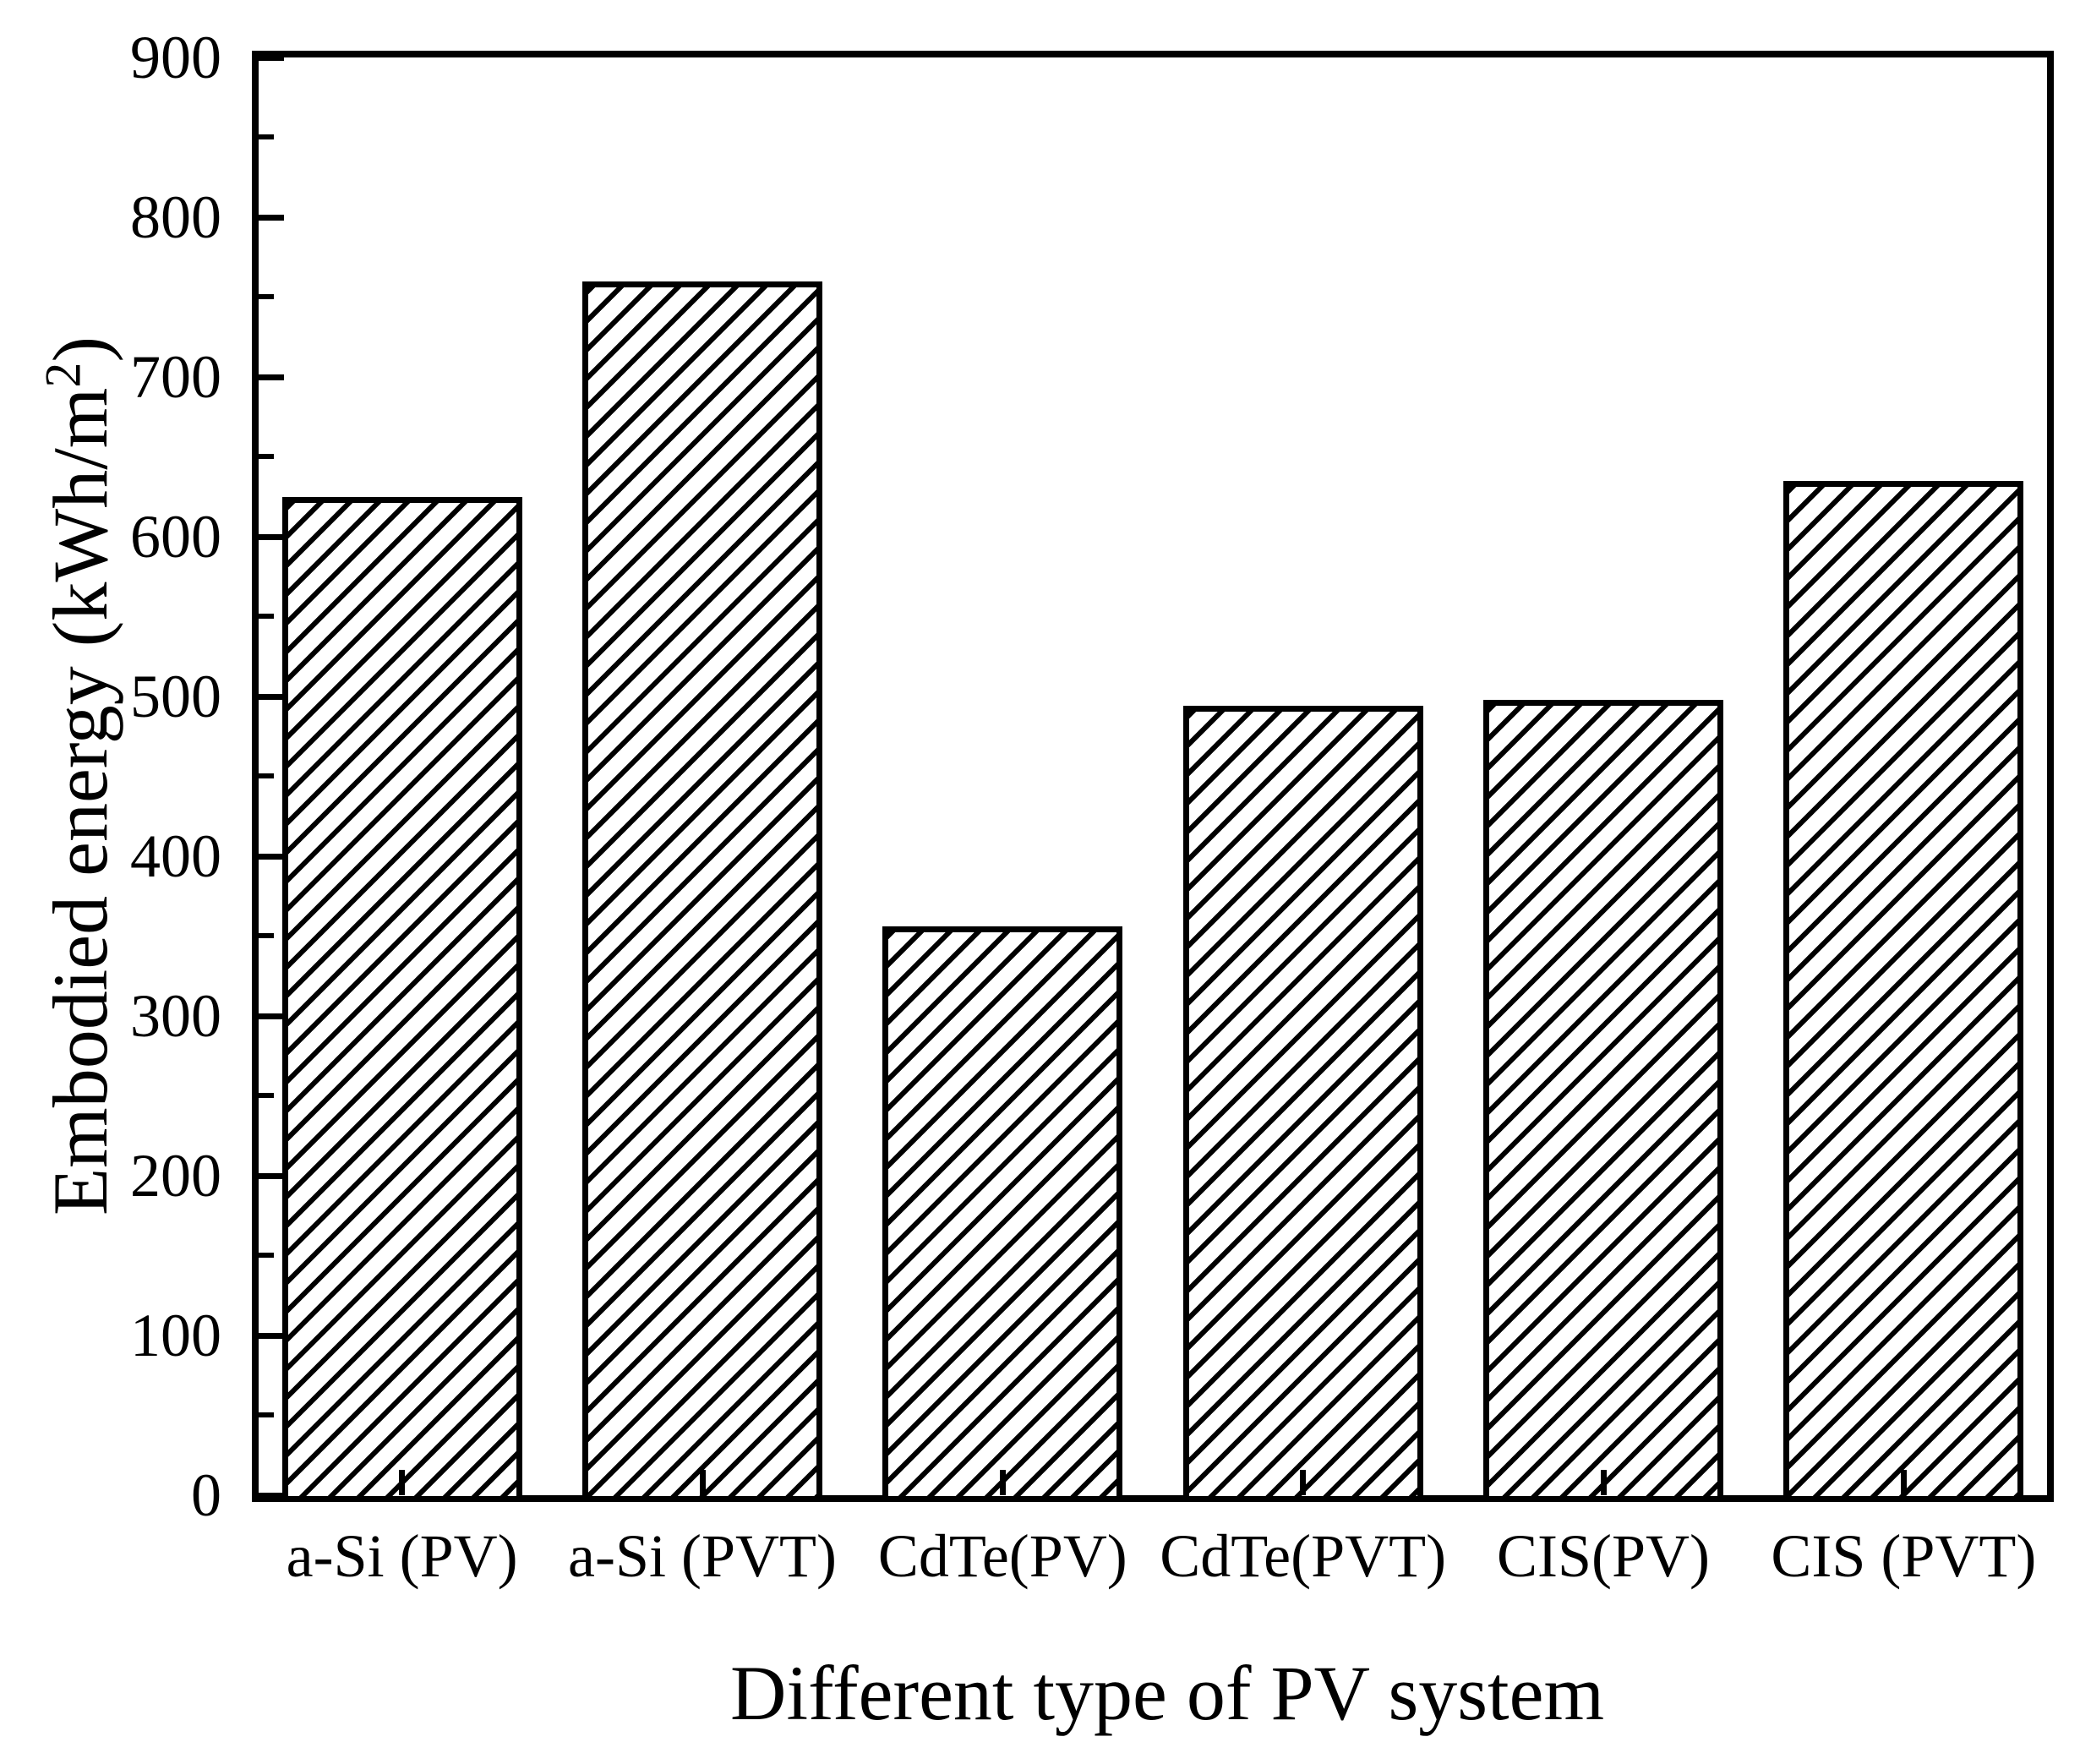 This screenshot has width=2080, height=1764. What do you see at coordinates (206, 1495) in the screenshot?
I see `y-tick-label: 0` at bounding box center [206, 1495].